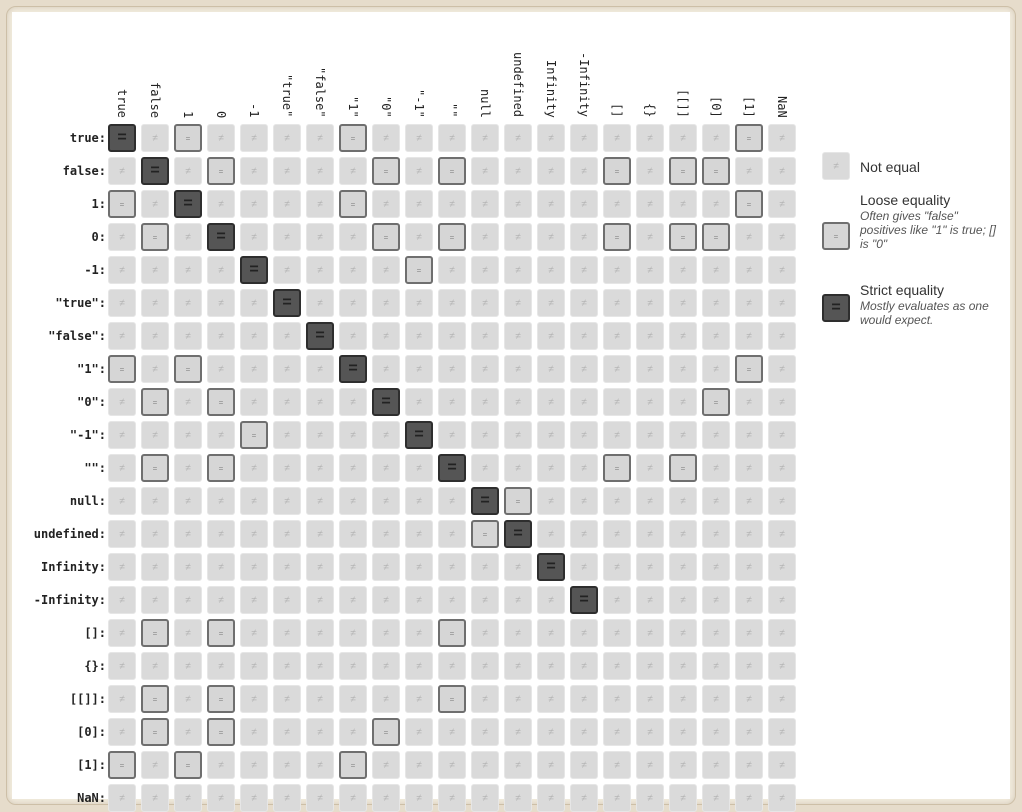 This screenshot has width=1022, height=812. I want to click on legend-title-strict: Strict equality, so click(902, 290).